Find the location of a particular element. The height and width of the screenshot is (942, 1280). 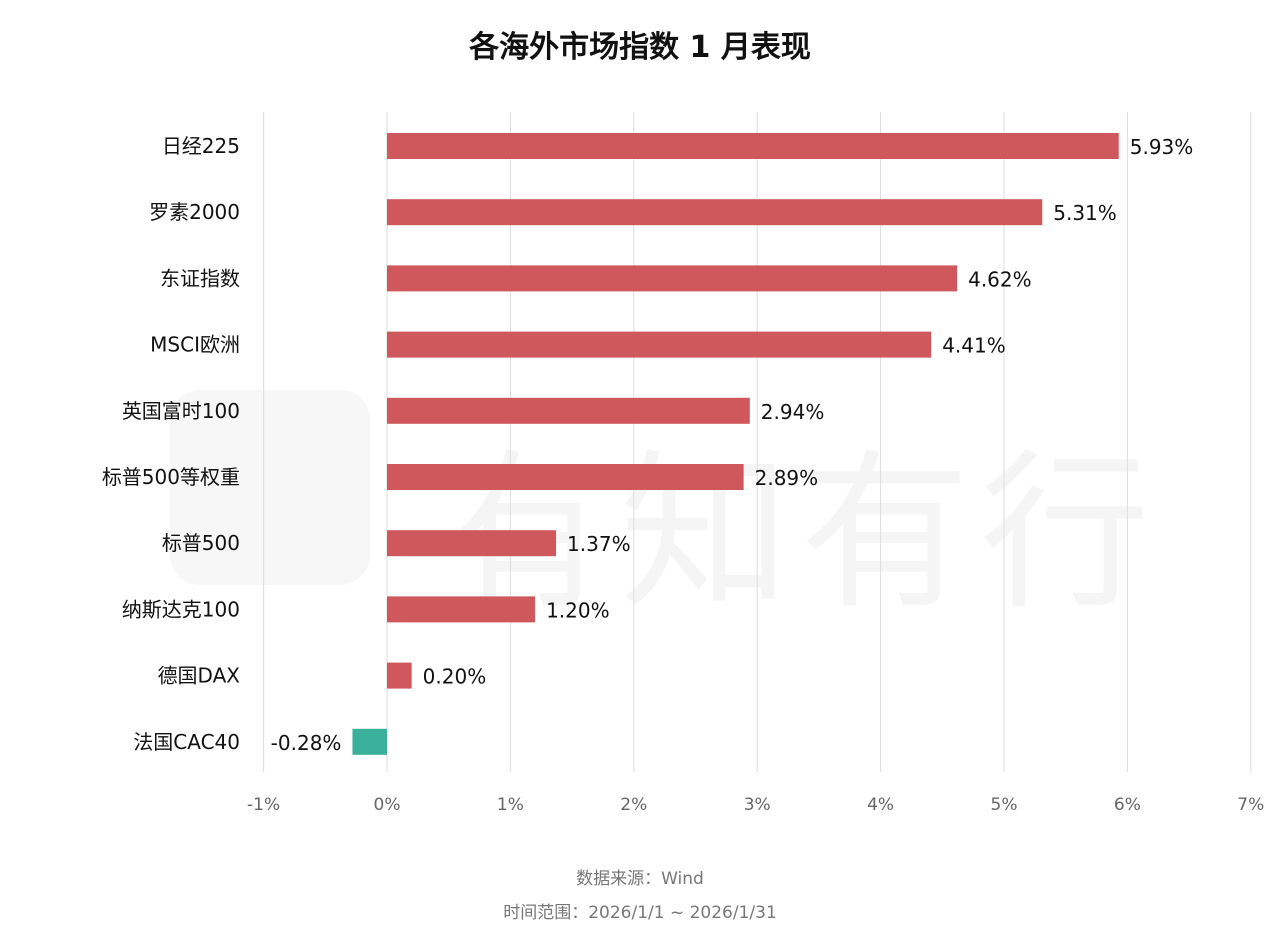

category-label: 法国CAC40 is located at coordinates (186, 742).